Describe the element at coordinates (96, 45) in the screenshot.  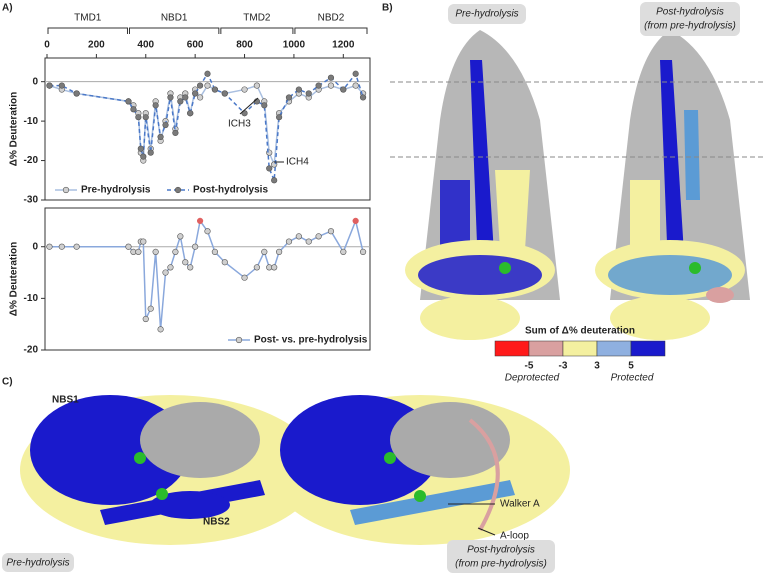
I see `x-tick-label: 200` at that location.